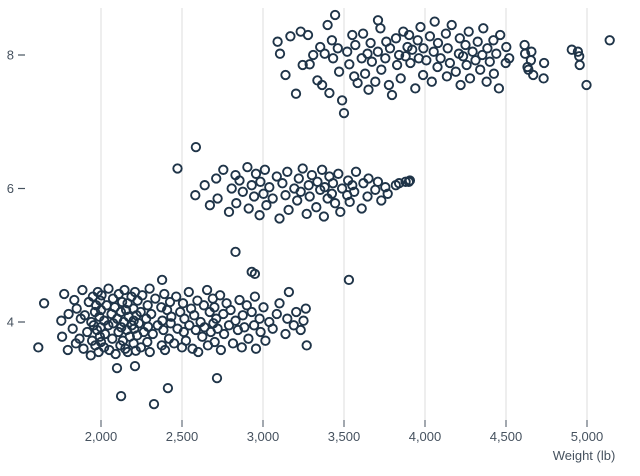  What do you see at coordinates (263, 436) in the screenshot?
I see `x-tick-label: 3,000` at bounding box center [263, 436].